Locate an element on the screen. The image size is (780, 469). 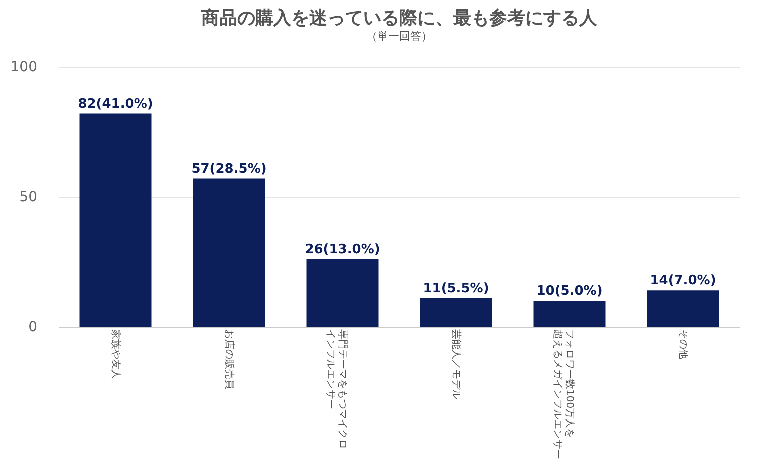
data-label: 57(28.5%) is located at coordinates (229, 169).